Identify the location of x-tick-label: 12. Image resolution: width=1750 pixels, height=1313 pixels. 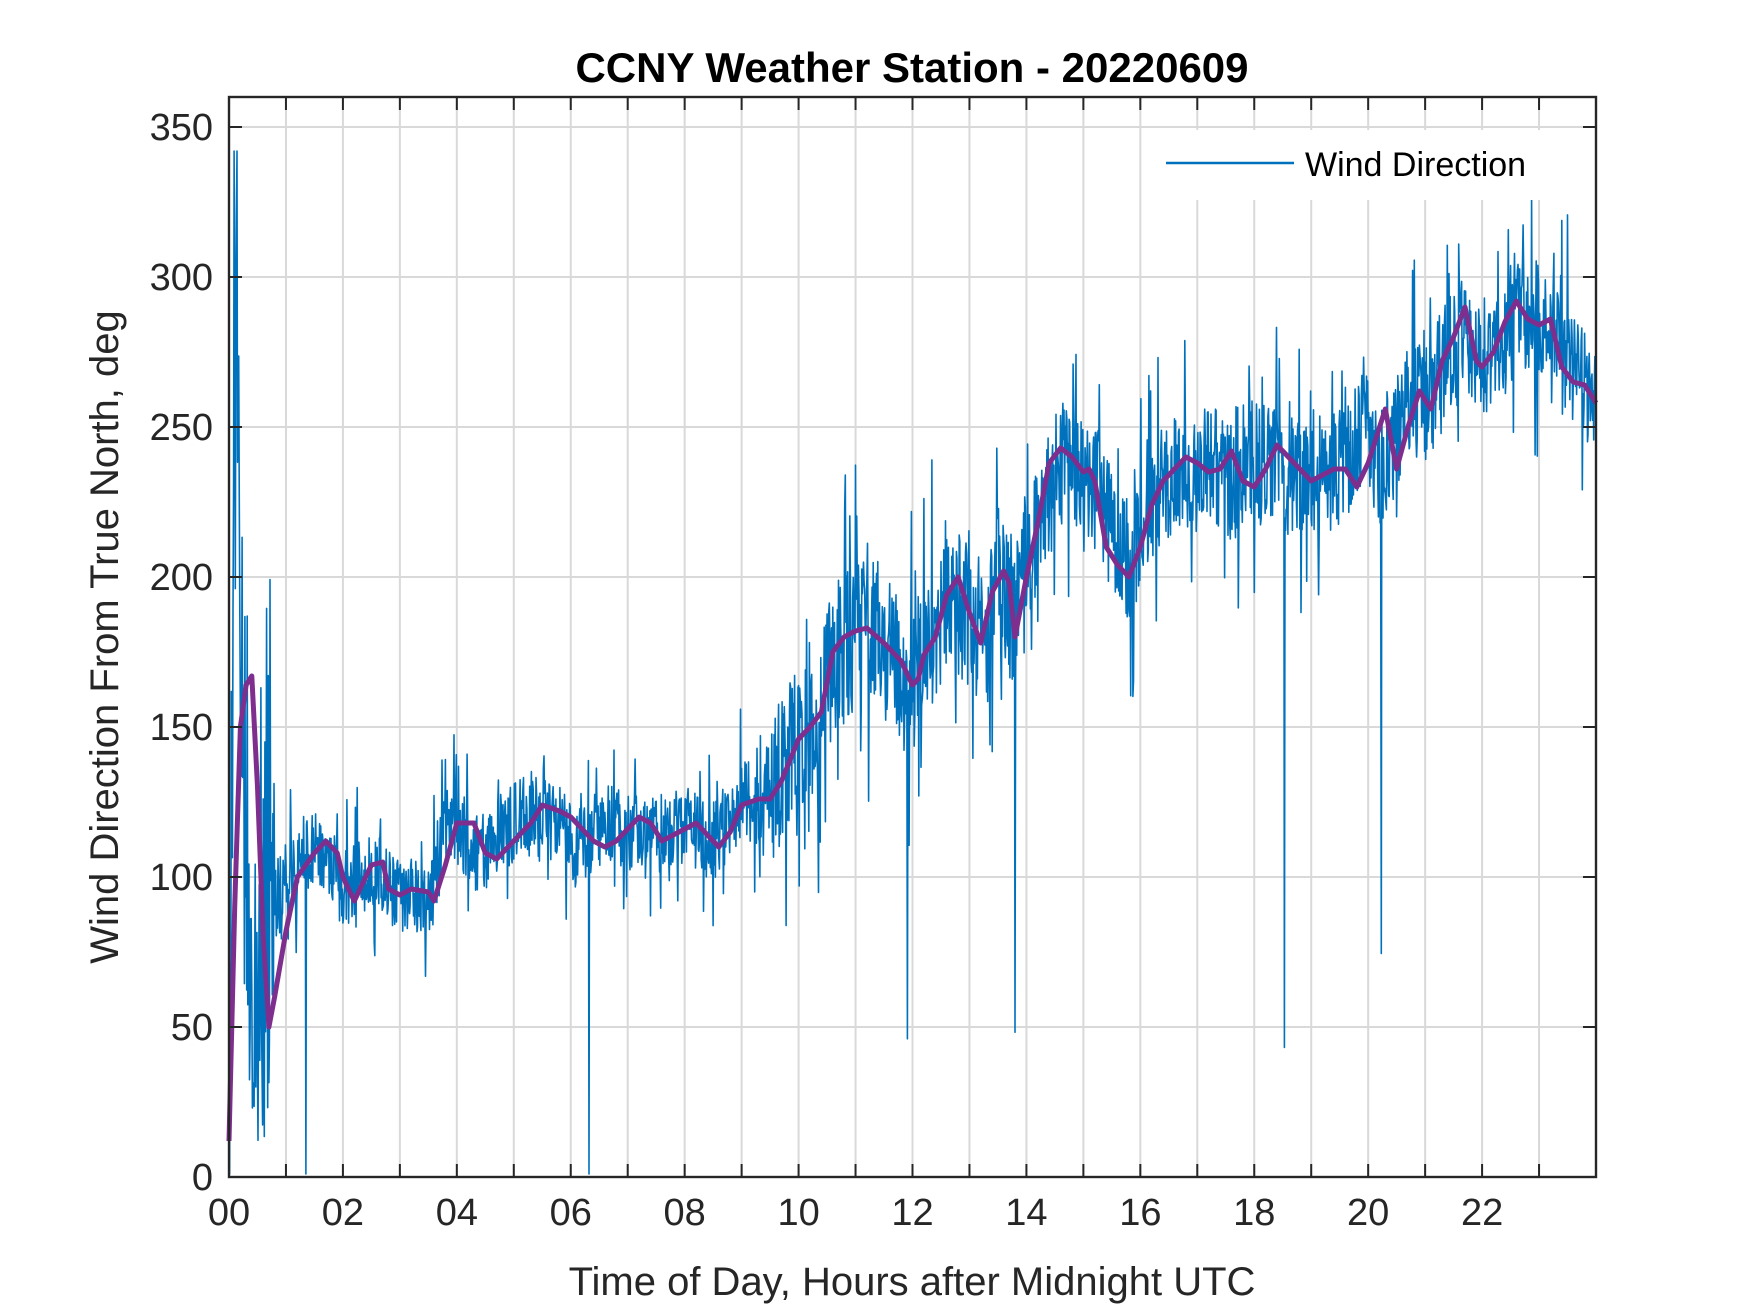
(912, 1213).